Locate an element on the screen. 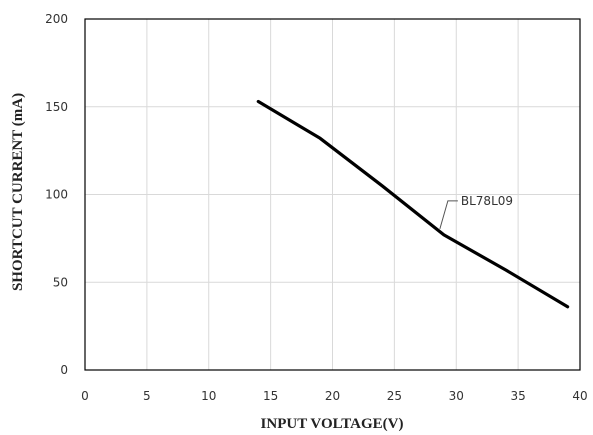 This screenshot has height=435, width=593. y-tick-label: 200 is located at coordinates (56, 19).